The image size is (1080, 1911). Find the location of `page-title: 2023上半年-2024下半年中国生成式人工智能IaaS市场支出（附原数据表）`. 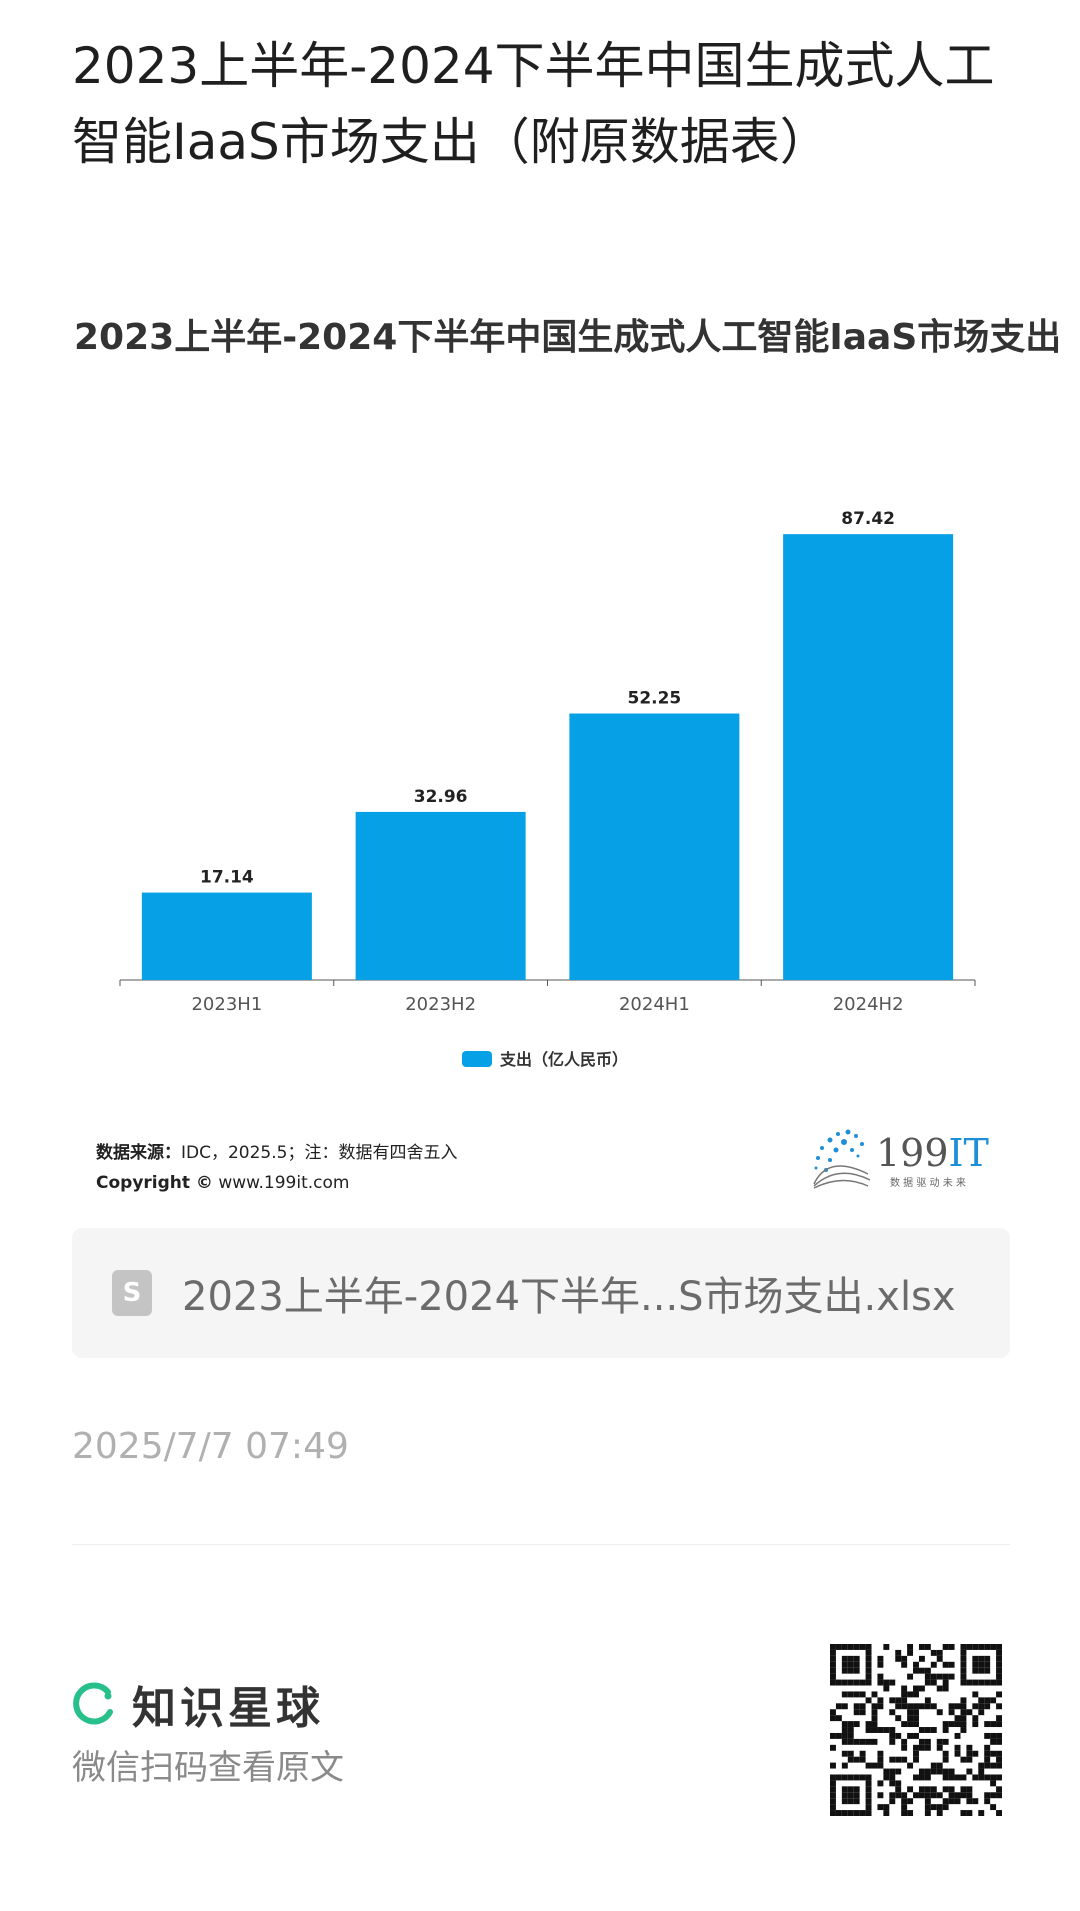

page-title: 2023上半年-2024下半年中国生成式人工智能IaaS市场支出（附原数据表） is located at coordinates (533, 104).